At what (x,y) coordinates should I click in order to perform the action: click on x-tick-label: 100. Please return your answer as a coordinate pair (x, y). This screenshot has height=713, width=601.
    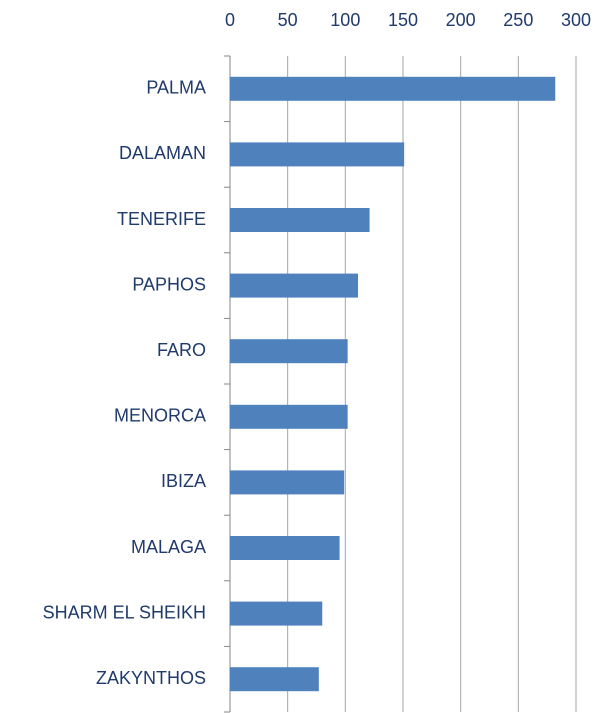
    Looking at the image, I should click on (345, 20).